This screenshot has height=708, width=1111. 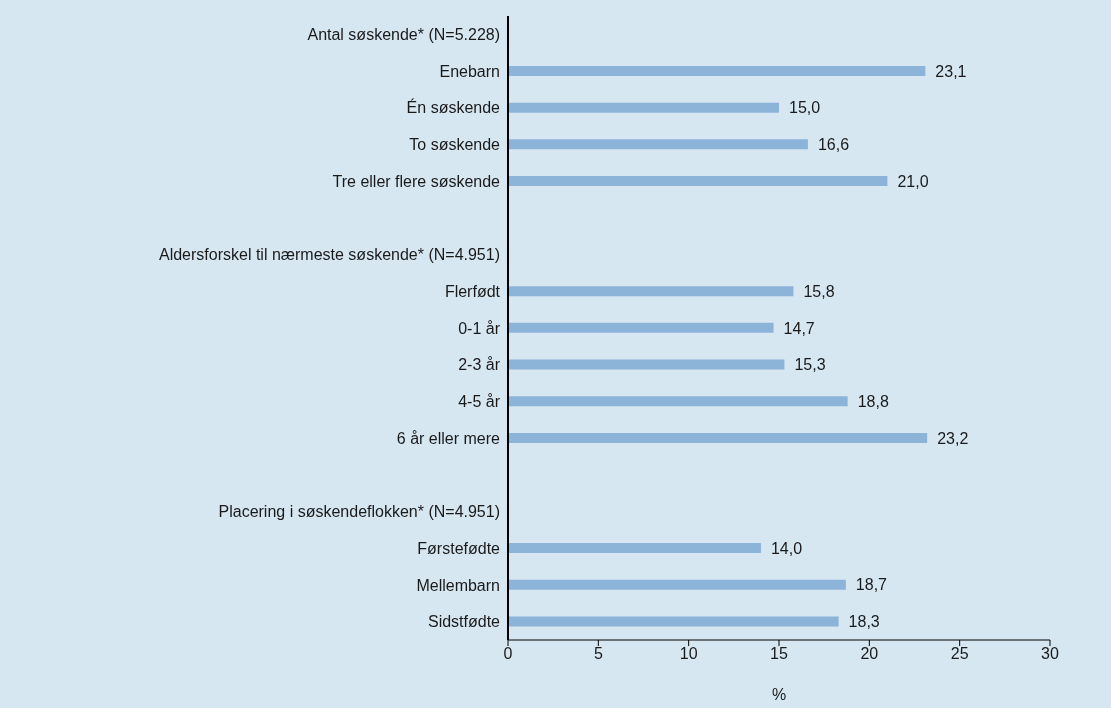 I want to click on y-tick-label: Placering i søskendeflokken* (N=4.951), so click(x=359, y=512).